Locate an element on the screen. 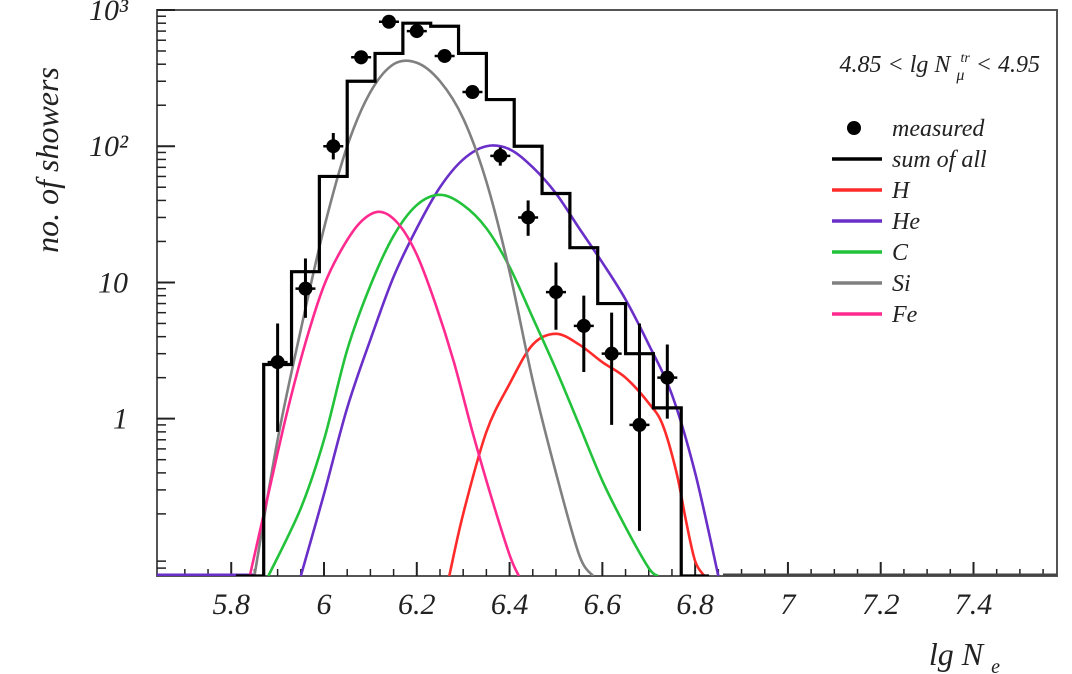 This screenshot has height=674, width=1072. legend-entry: sum of all is located at coordinates (909, 160).